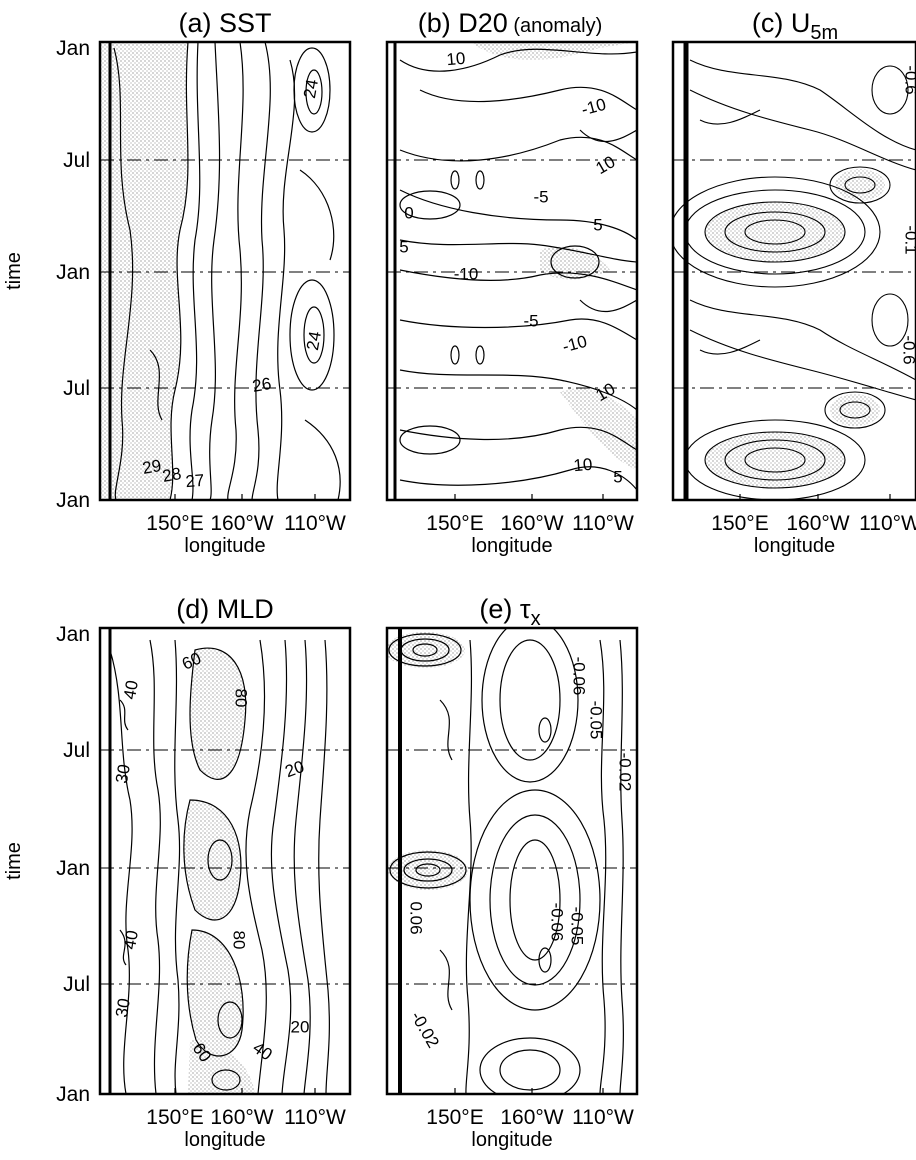  What do you see at coordinates (531, 1117) in the screenshot?
I see `panel-e-xtick-label: 160°W` at bounding box center [531, 1117].